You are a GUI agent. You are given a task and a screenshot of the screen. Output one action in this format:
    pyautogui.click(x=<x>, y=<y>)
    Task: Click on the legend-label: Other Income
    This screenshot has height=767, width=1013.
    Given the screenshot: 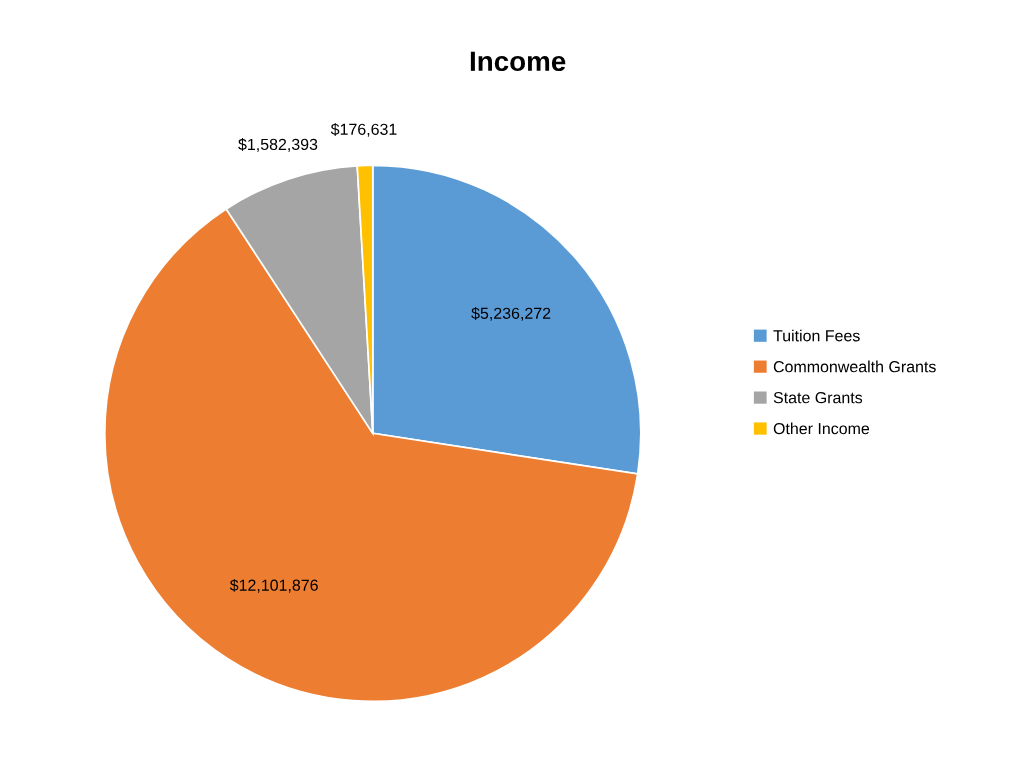 What is the action you would take?
    pyautogui.click(x=821, y=428)
    